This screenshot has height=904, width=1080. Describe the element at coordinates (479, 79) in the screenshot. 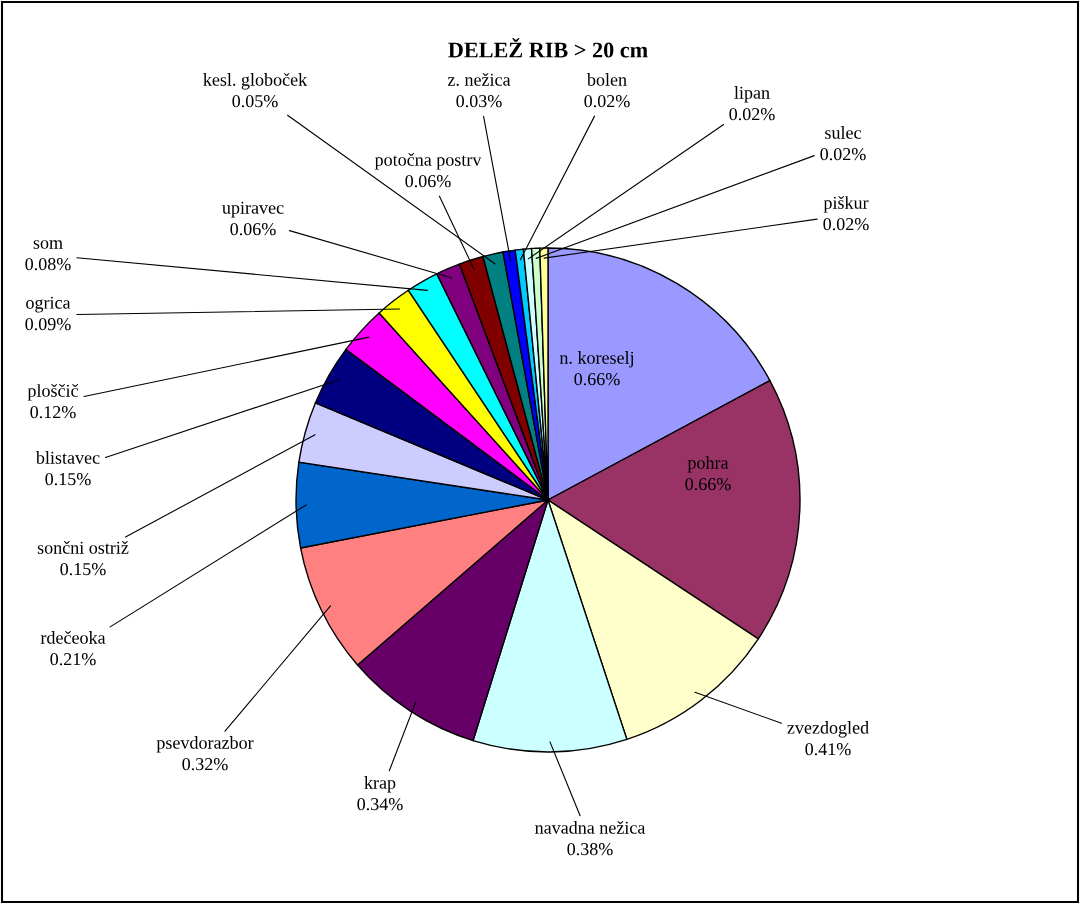

I see `slice-label: z. nežica` at that location.